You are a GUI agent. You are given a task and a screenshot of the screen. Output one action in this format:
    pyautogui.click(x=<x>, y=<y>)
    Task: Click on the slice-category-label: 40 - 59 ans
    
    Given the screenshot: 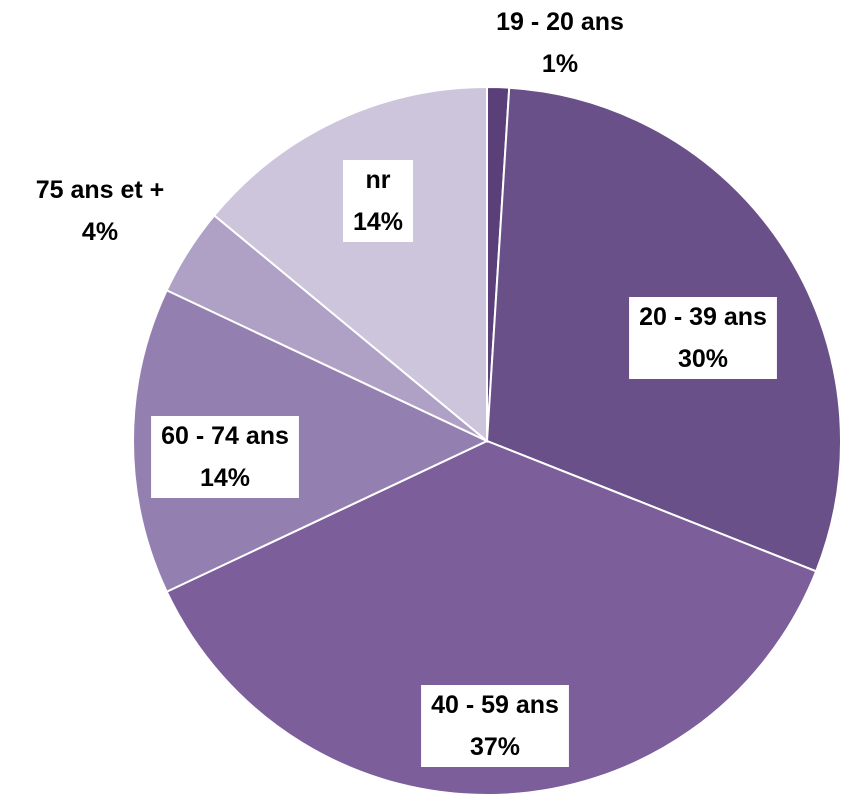 What is the action you would take?
    pyautogui.click(x=495, y=705)
    